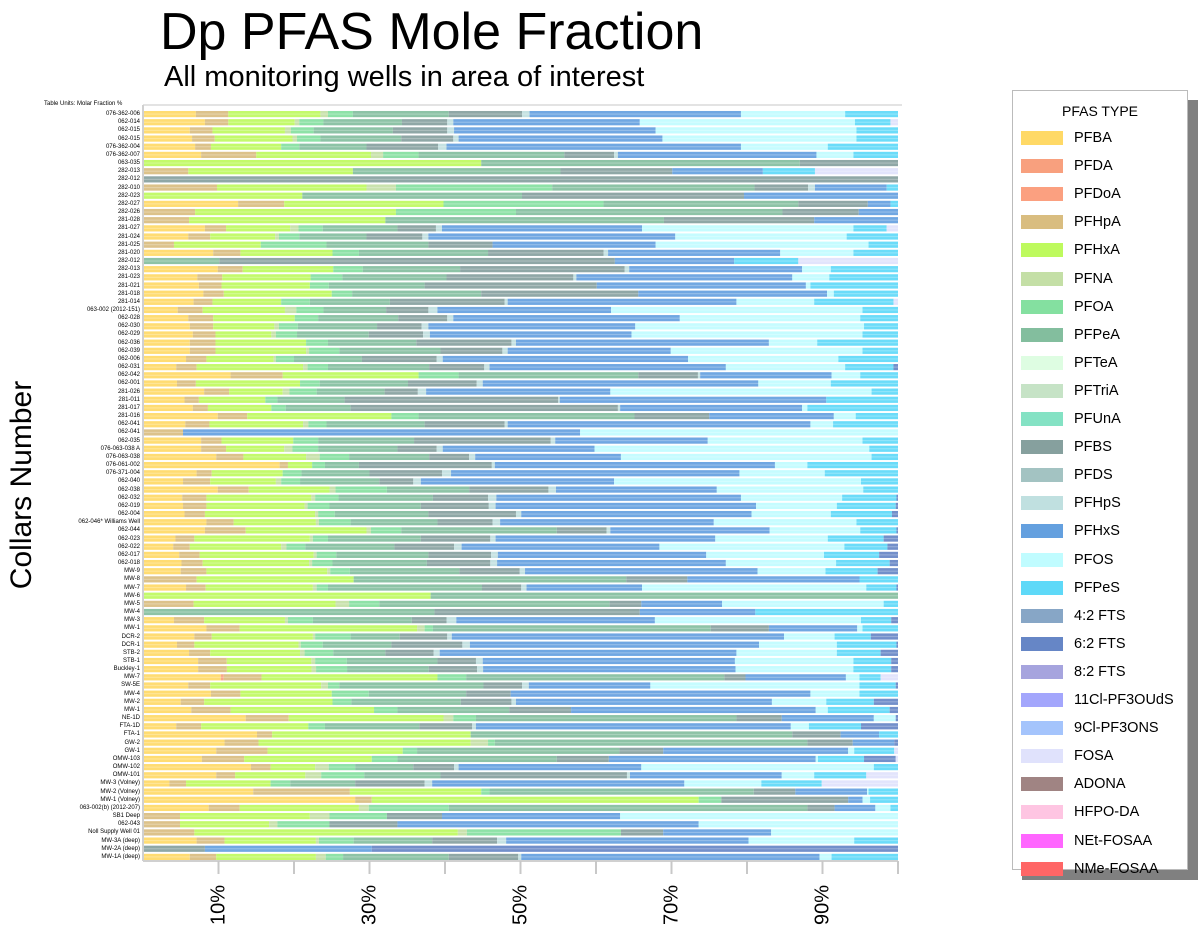 Image resolution: width=1200 pixels, height=930 pixels. I want to click on well-label: 281-021, so click(128, 285).